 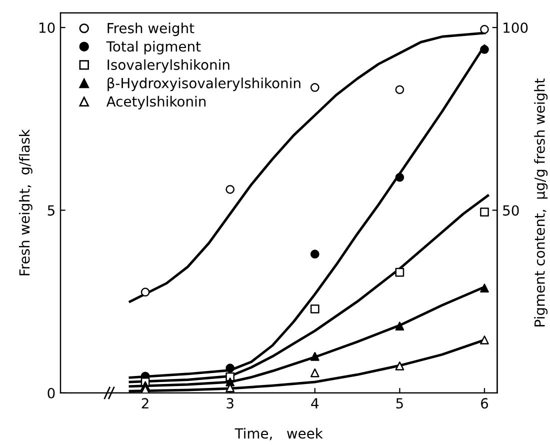 What do you see at coordinates (278, 434) in the screenshot?
I see `x-axis-title: Time, week` at bounding box center [278, 434].